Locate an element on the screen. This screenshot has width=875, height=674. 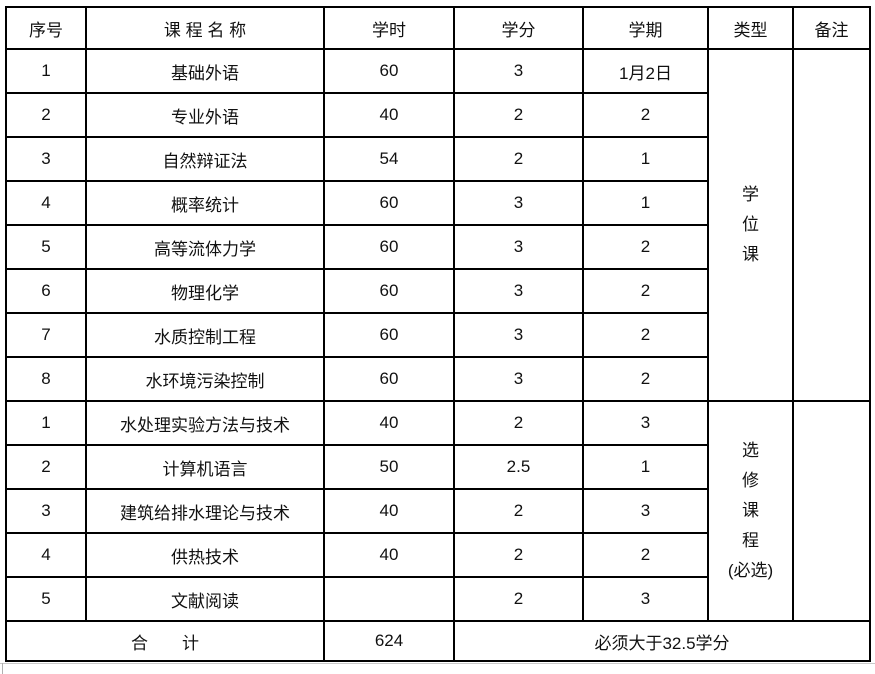
table-row: 2 专业外语 40 2 2 is located at coordinates (437, 115).